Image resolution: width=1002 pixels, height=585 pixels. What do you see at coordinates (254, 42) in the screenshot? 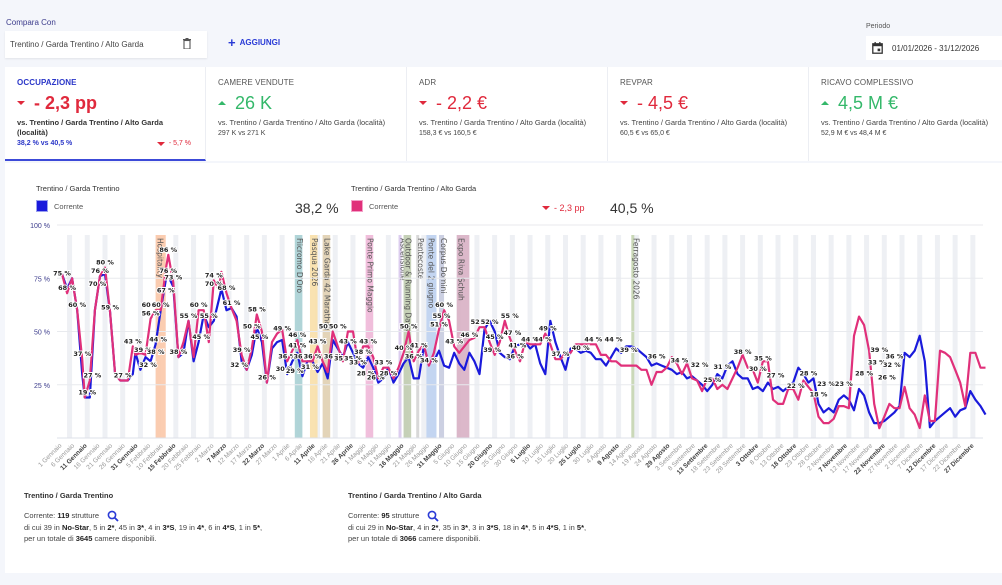
I see `add-compare-button: + AGGIUNGI` at bounding box center [254, 42].